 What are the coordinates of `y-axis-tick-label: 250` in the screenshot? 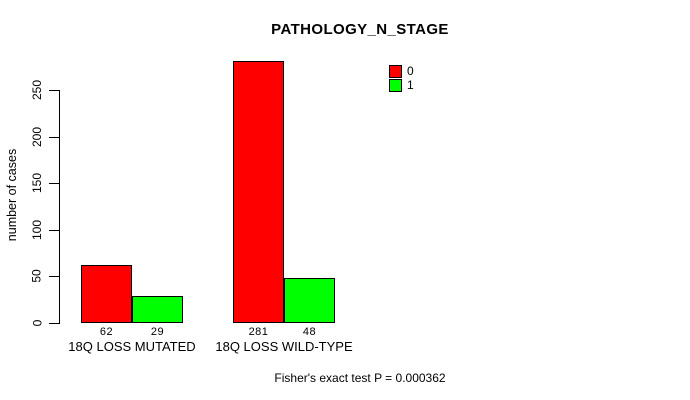 It's located at (37, 90).